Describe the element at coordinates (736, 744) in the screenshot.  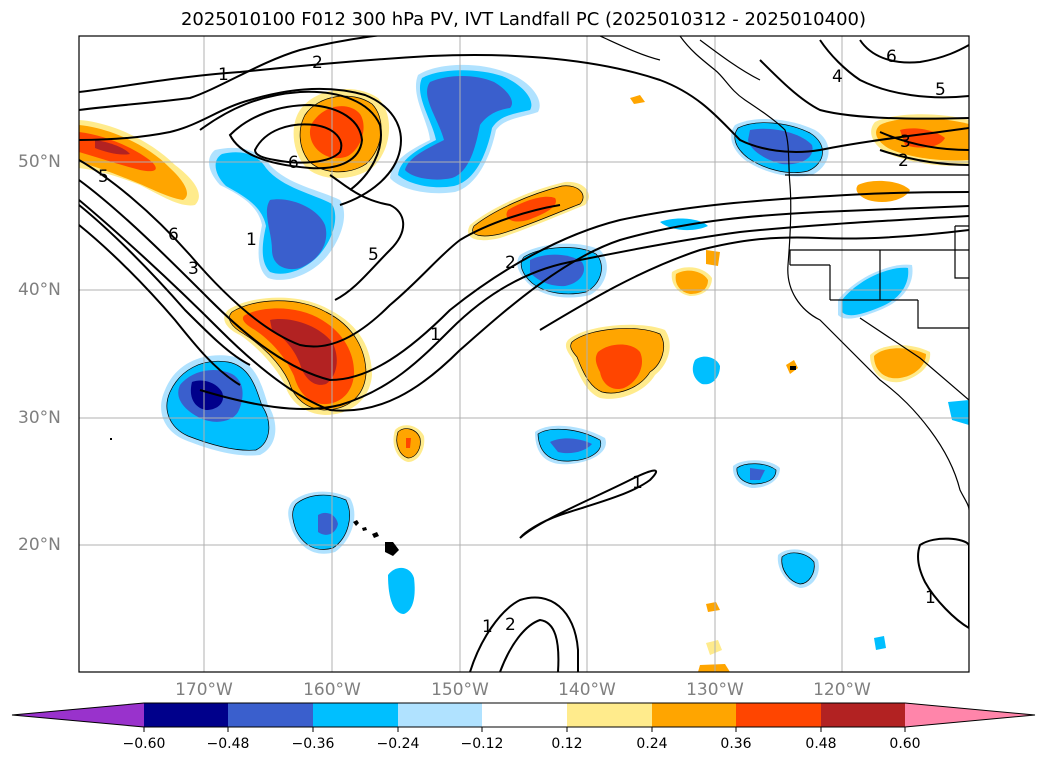
I see `colorbar-tick-label: 0.36` at that location.